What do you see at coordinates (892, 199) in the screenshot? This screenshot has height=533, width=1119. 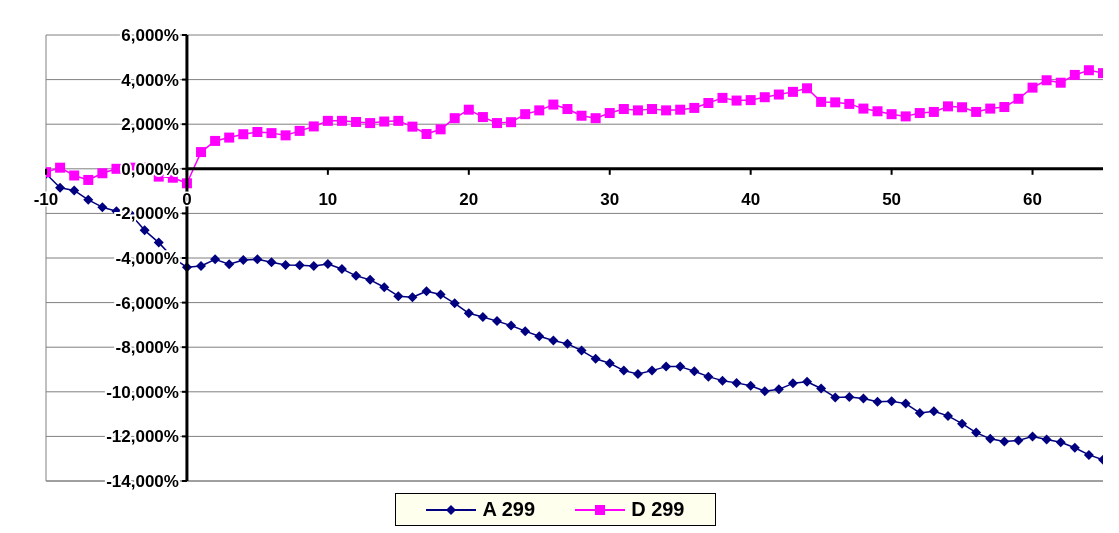 I see `x-tick-label: 50` at bounding box center [892, 199].